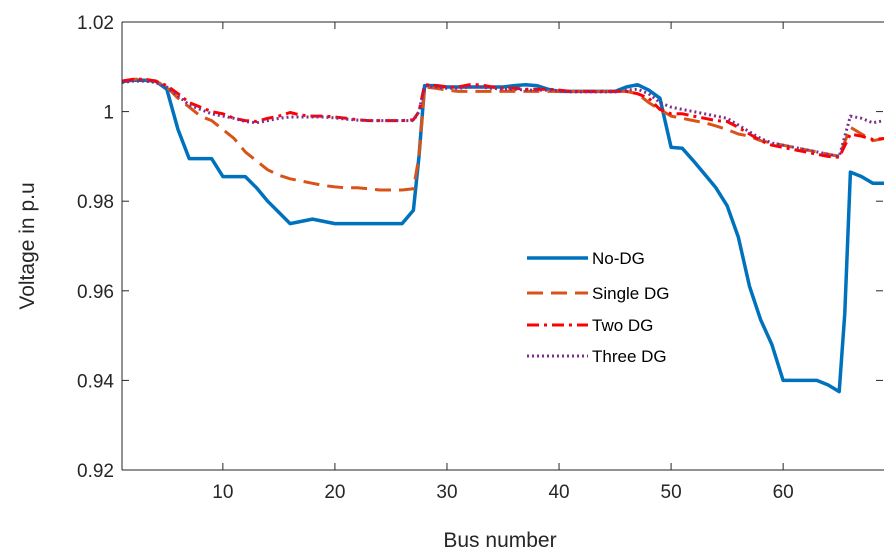  I want to click on series-line-two-dg, so click(503, 118).